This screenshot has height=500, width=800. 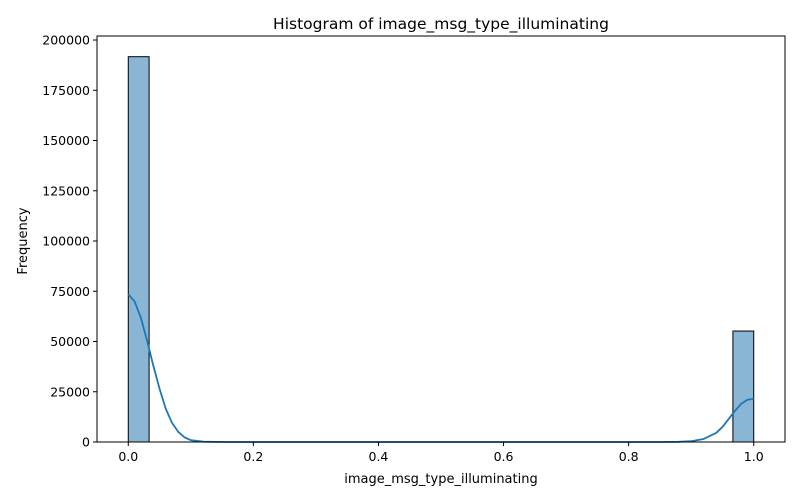 What do you see at coordinates (86, 442) in the screenshot?
I see `y-tick-label: 0` at bounding box center [86, 442].